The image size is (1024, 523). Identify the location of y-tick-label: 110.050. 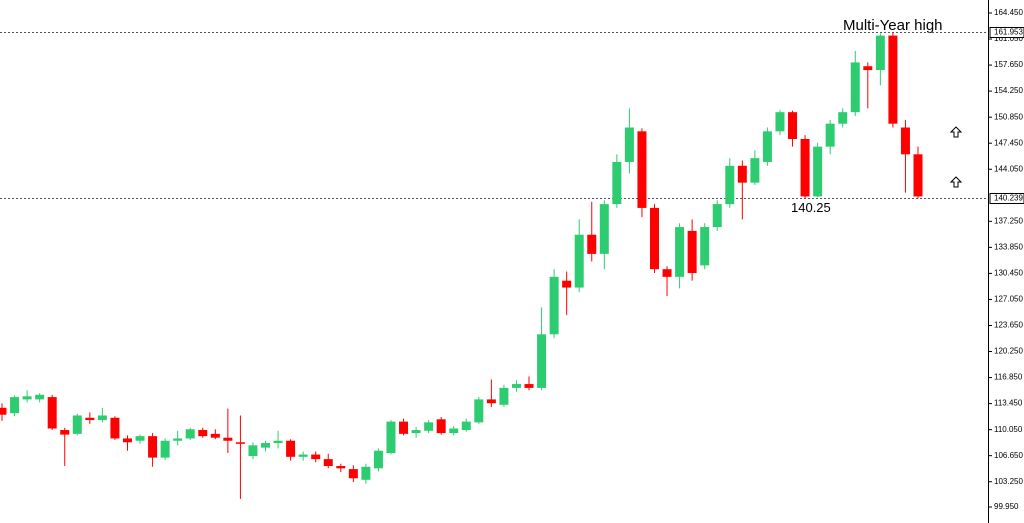
(1008, 429).